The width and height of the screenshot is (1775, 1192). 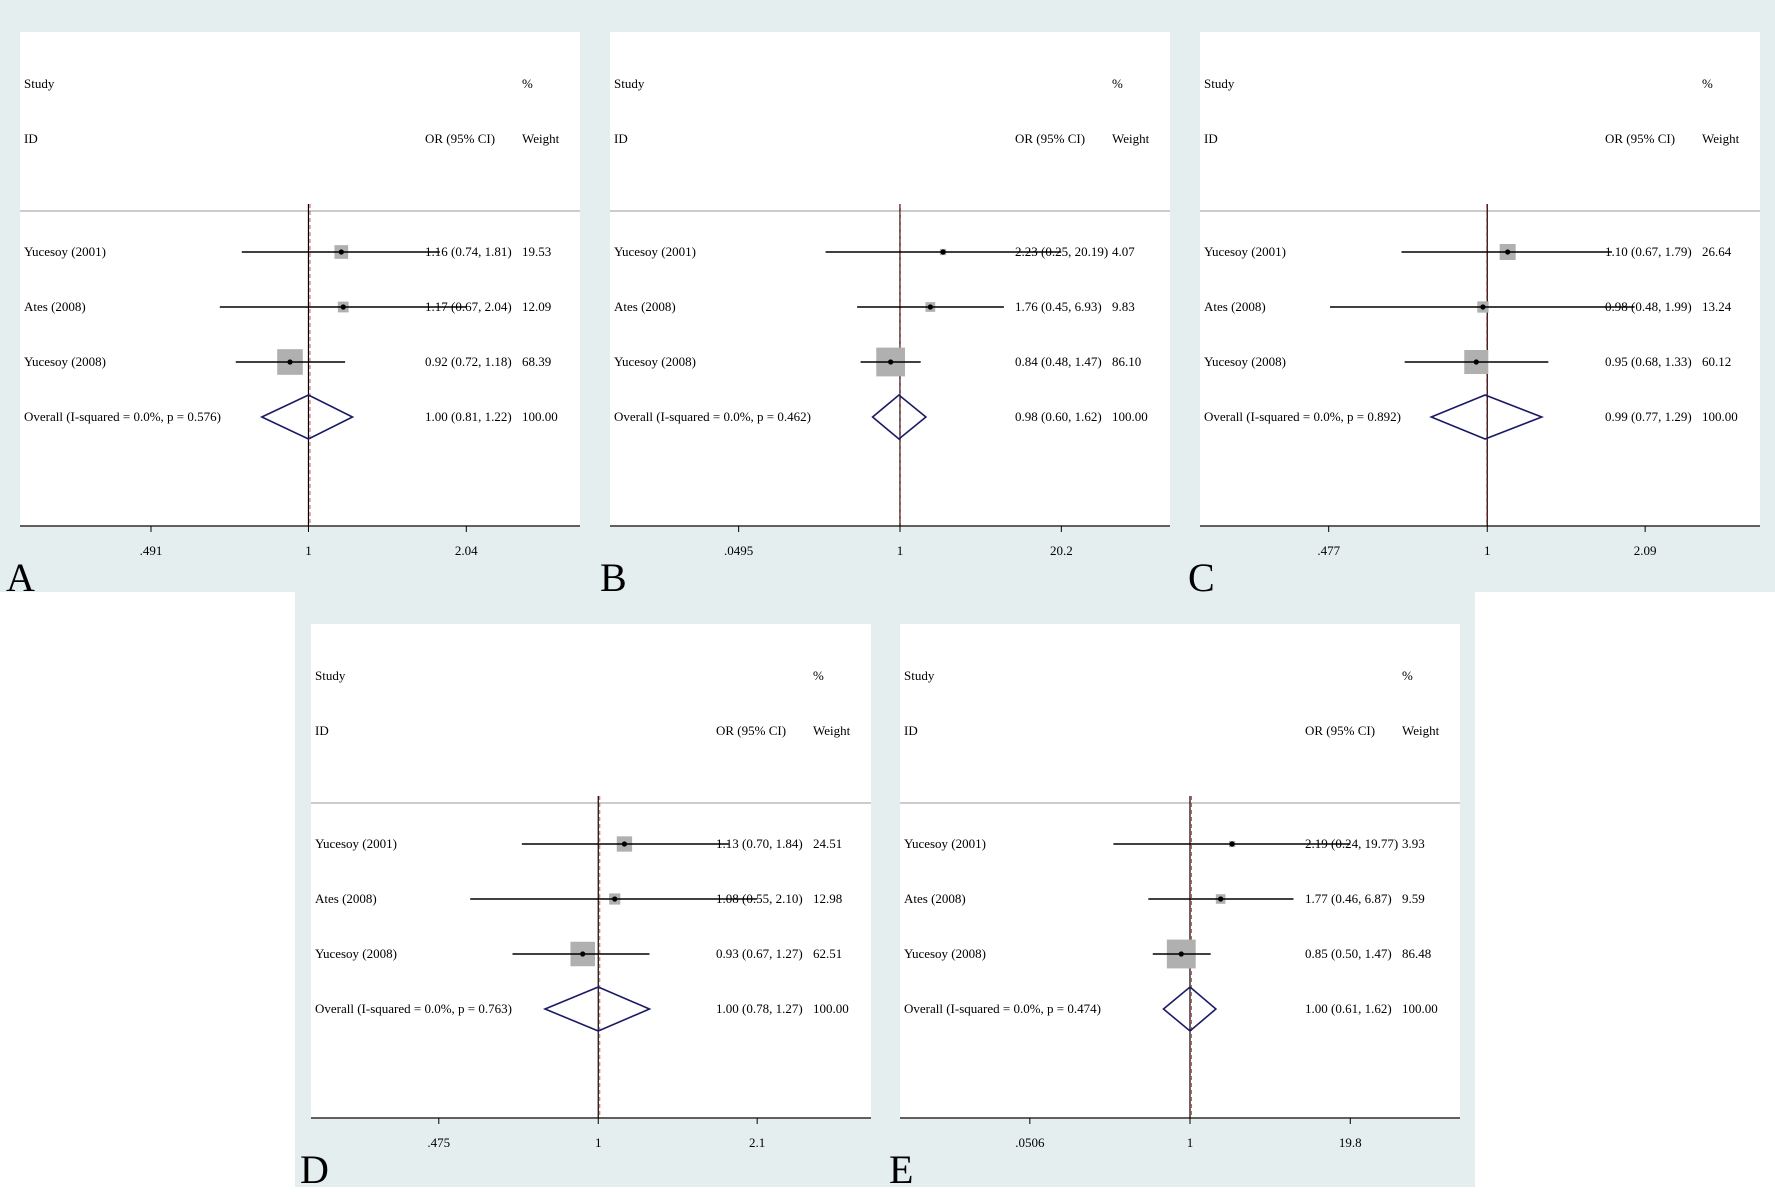 What do you see at coordinates (1648, 251) in the screenshot?
I see `study-or-ci: 1.10 (0.67, 1.79)` at bounding box center [1648, 251].